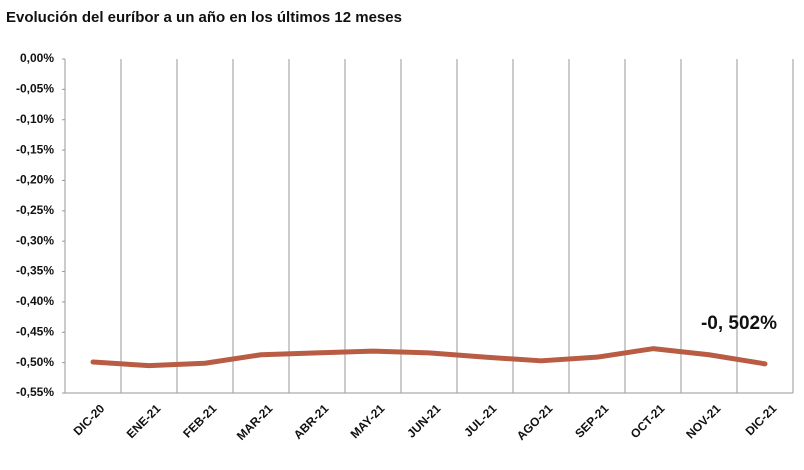  I want to click on y-tick-label: -0,10%, so click(35, 119).